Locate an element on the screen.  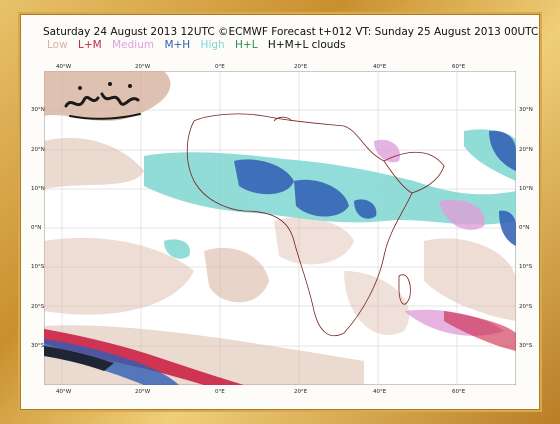
southern-frontal-band is located at coordinates (280, 348).